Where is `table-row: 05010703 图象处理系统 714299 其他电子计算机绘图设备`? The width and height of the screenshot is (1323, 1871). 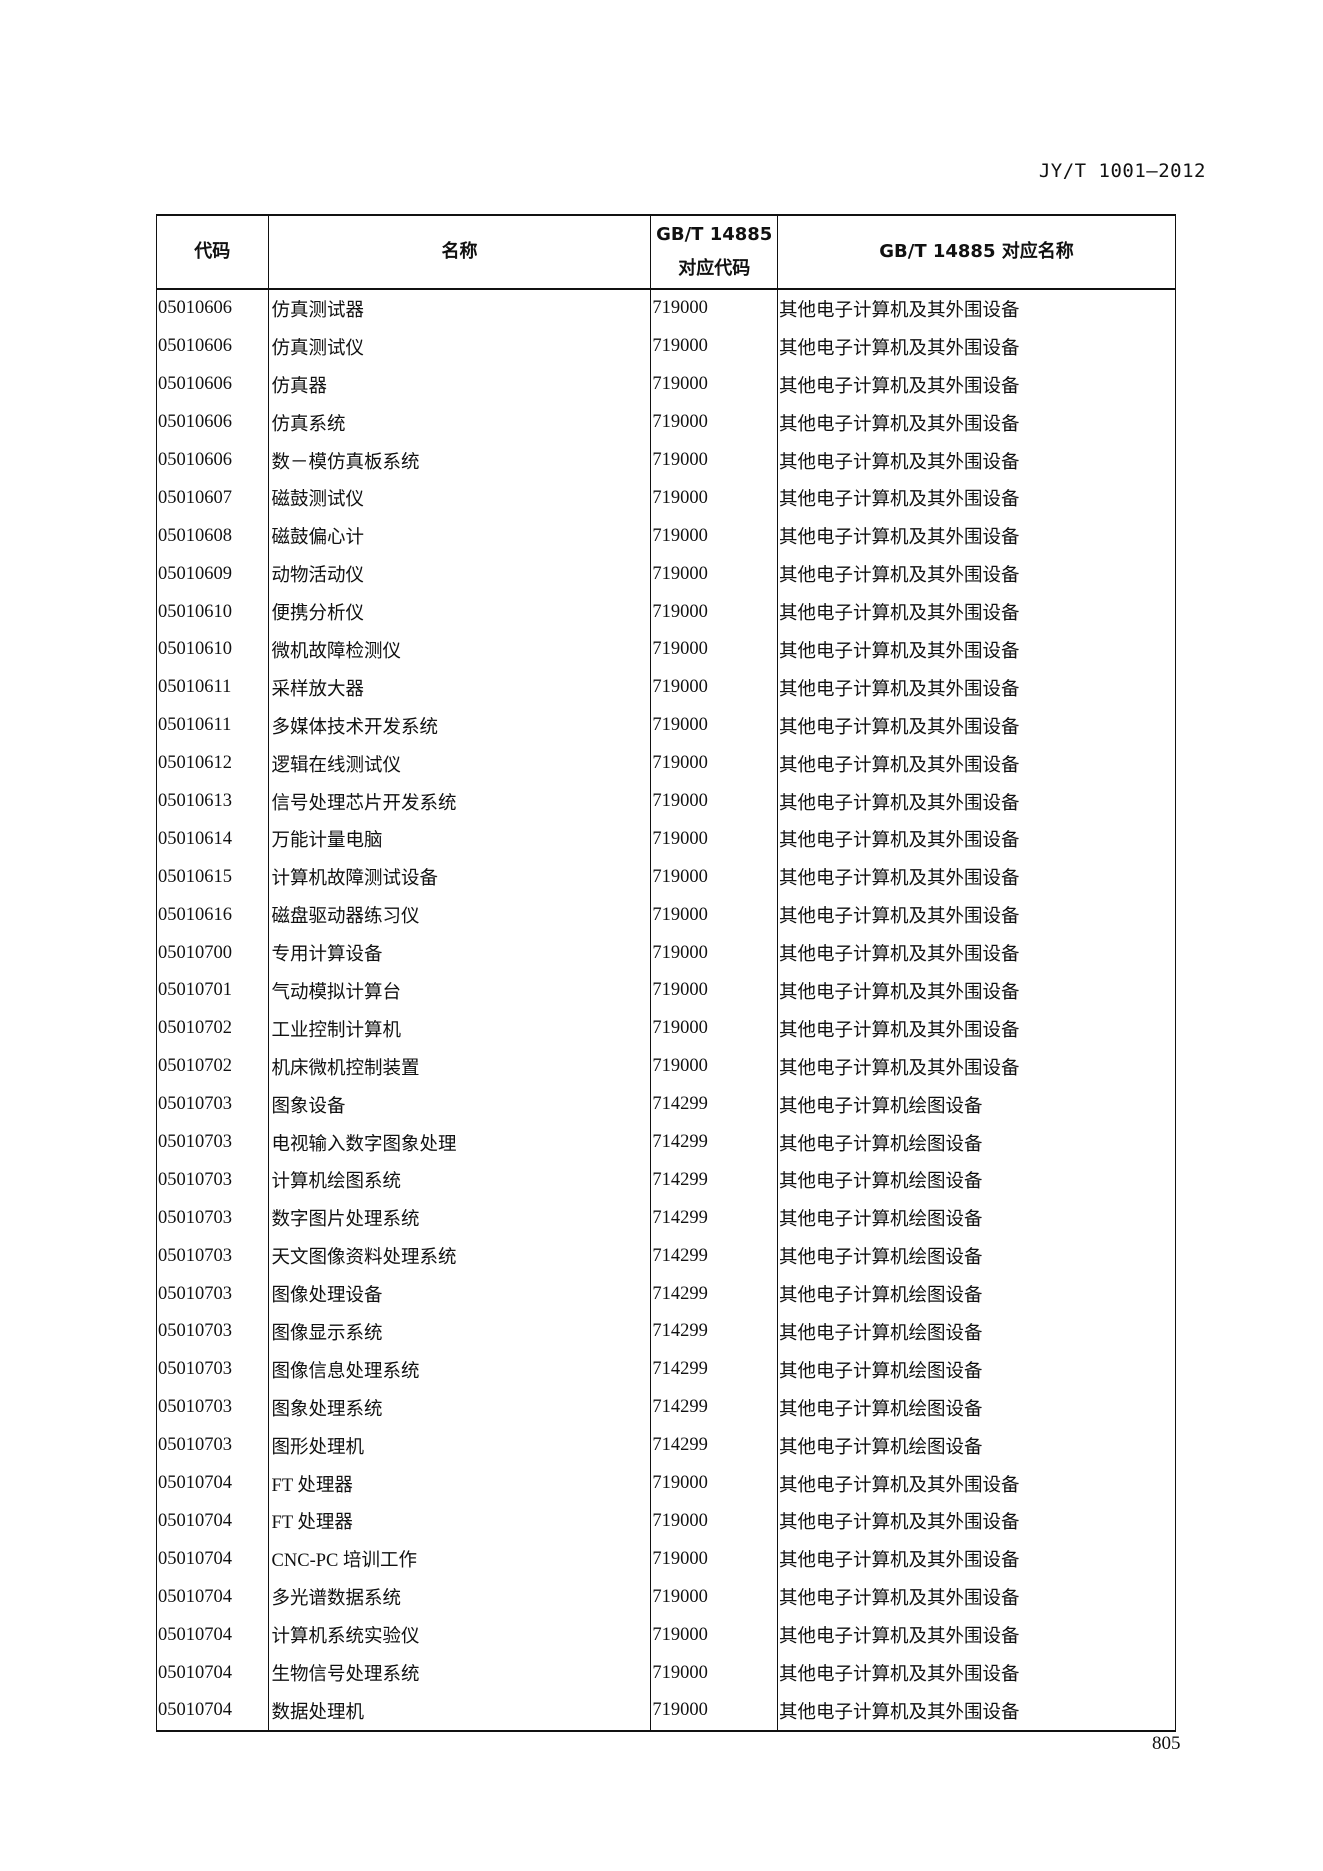
table-row: 05010703 图象处理系统 714299 其他电子计算机绘图设备 is located at coordinates (666, 1407).